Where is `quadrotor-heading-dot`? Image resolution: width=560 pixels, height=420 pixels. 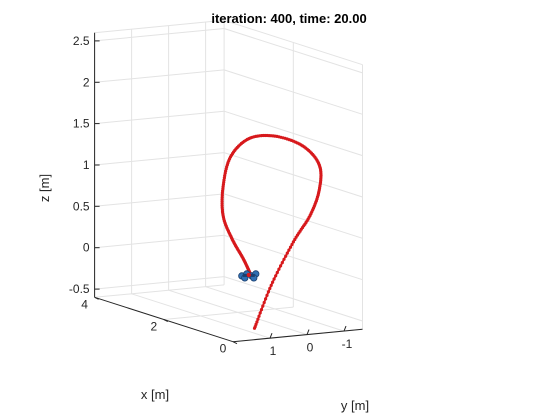
quadrotor-heading-dot is located at coordinates (248, 275).